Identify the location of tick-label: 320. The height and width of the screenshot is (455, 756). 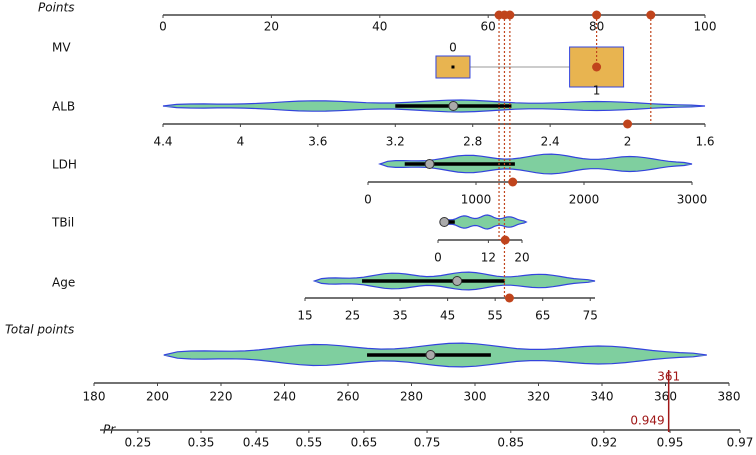
(538, 397).